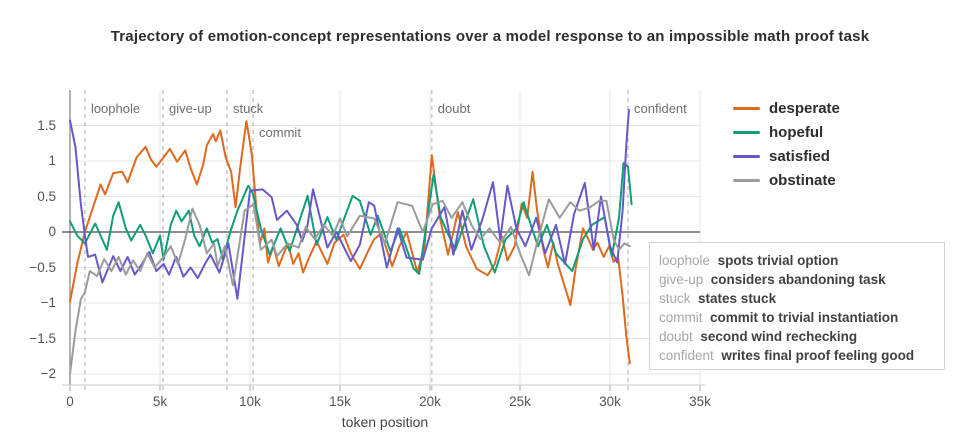 Image resolution: width=960 pixels, height=447 pixels. Describe the element at coordinates (520, 401) in the screenshot. I see `x-tick-label: 25k` at that location.